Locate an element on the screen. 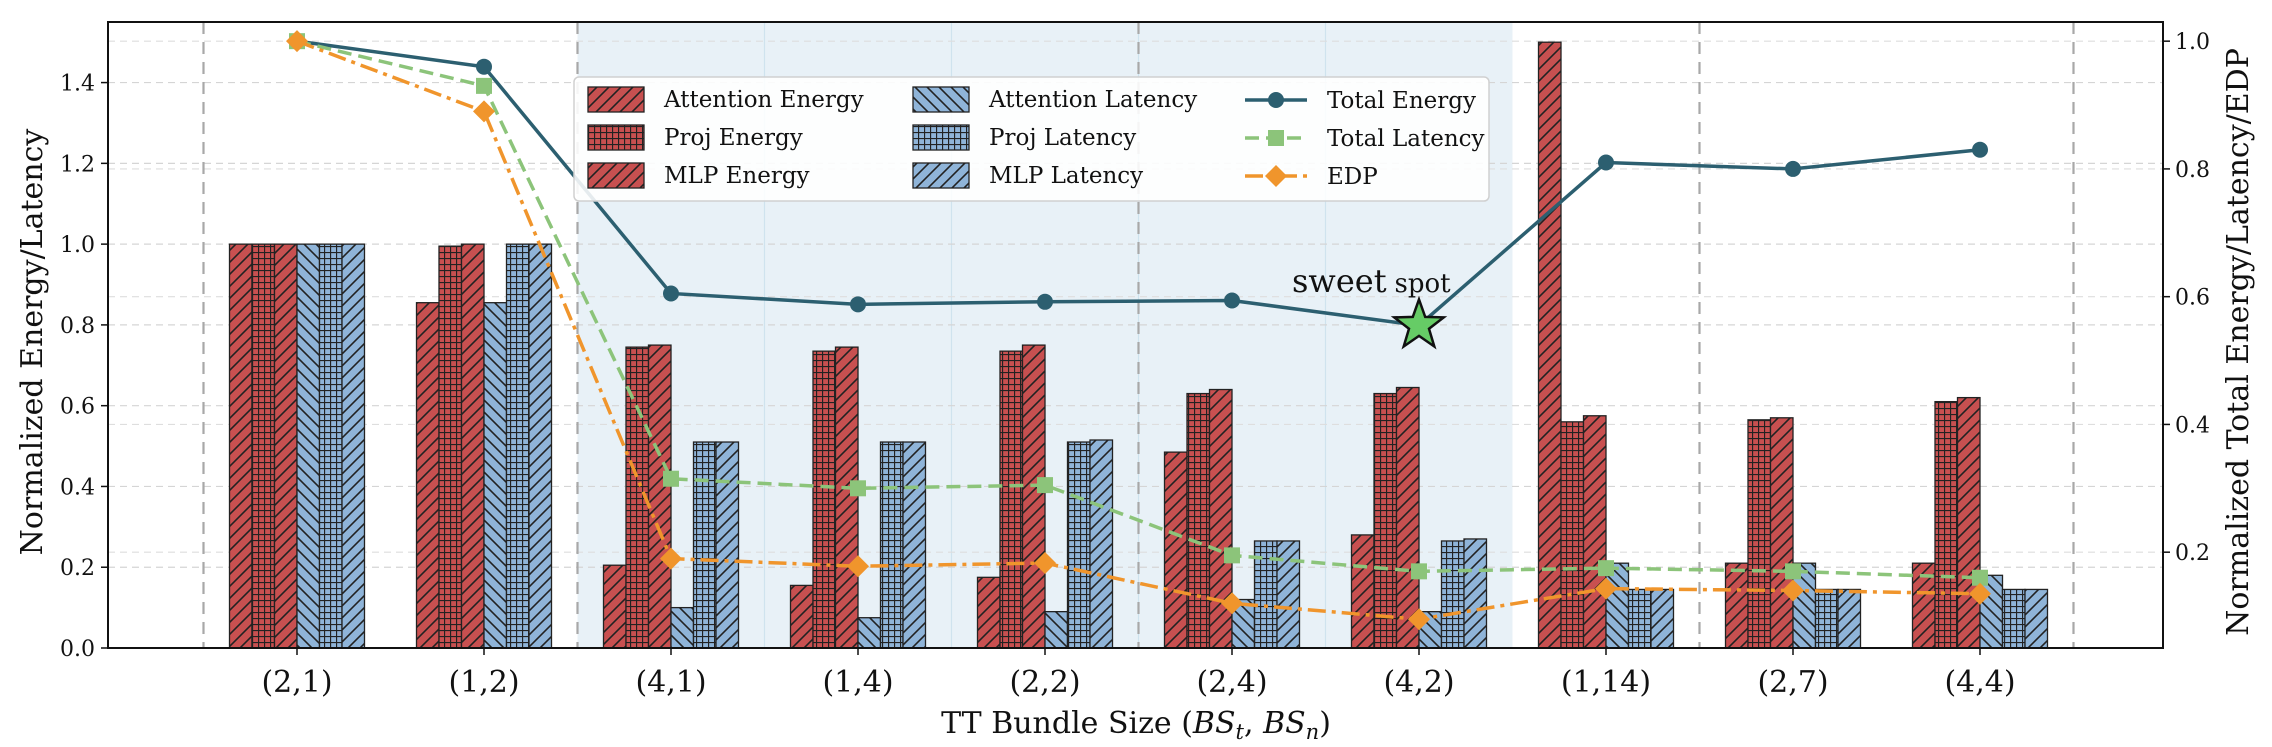  legend-item: Proj Latency is located at coordinates (1024, 137).